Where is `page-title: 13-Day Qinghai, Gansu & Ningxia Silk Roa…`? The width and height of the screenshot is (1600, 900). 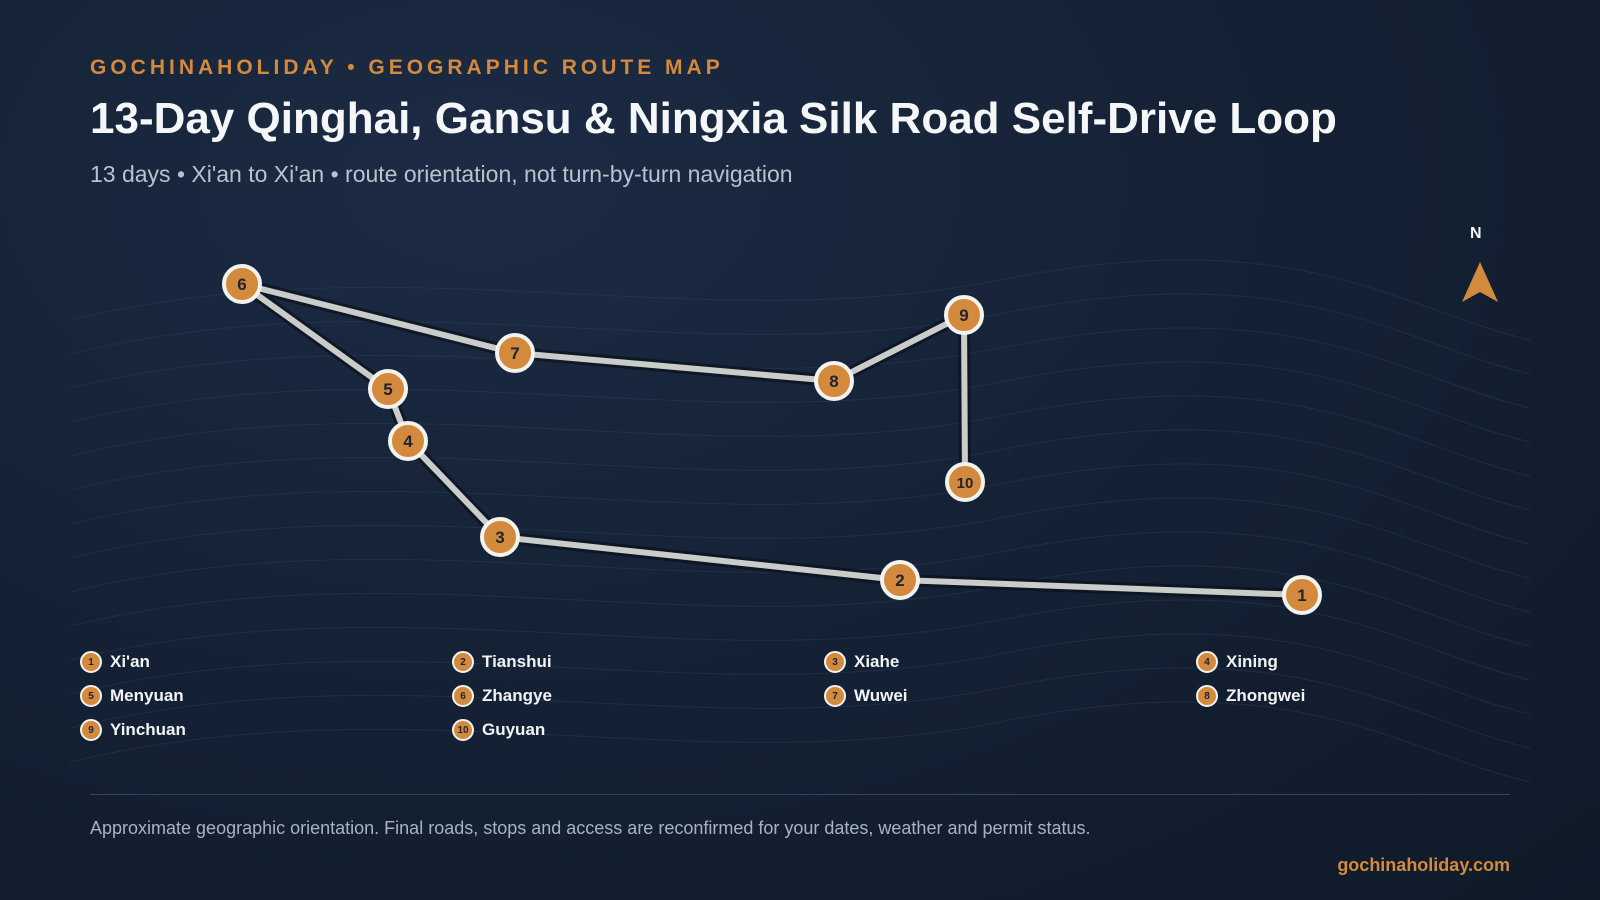 page-title: 13-Day Qinghai, Gansu & Ningxia Silk Roa… is located at coordinates (713, 118).